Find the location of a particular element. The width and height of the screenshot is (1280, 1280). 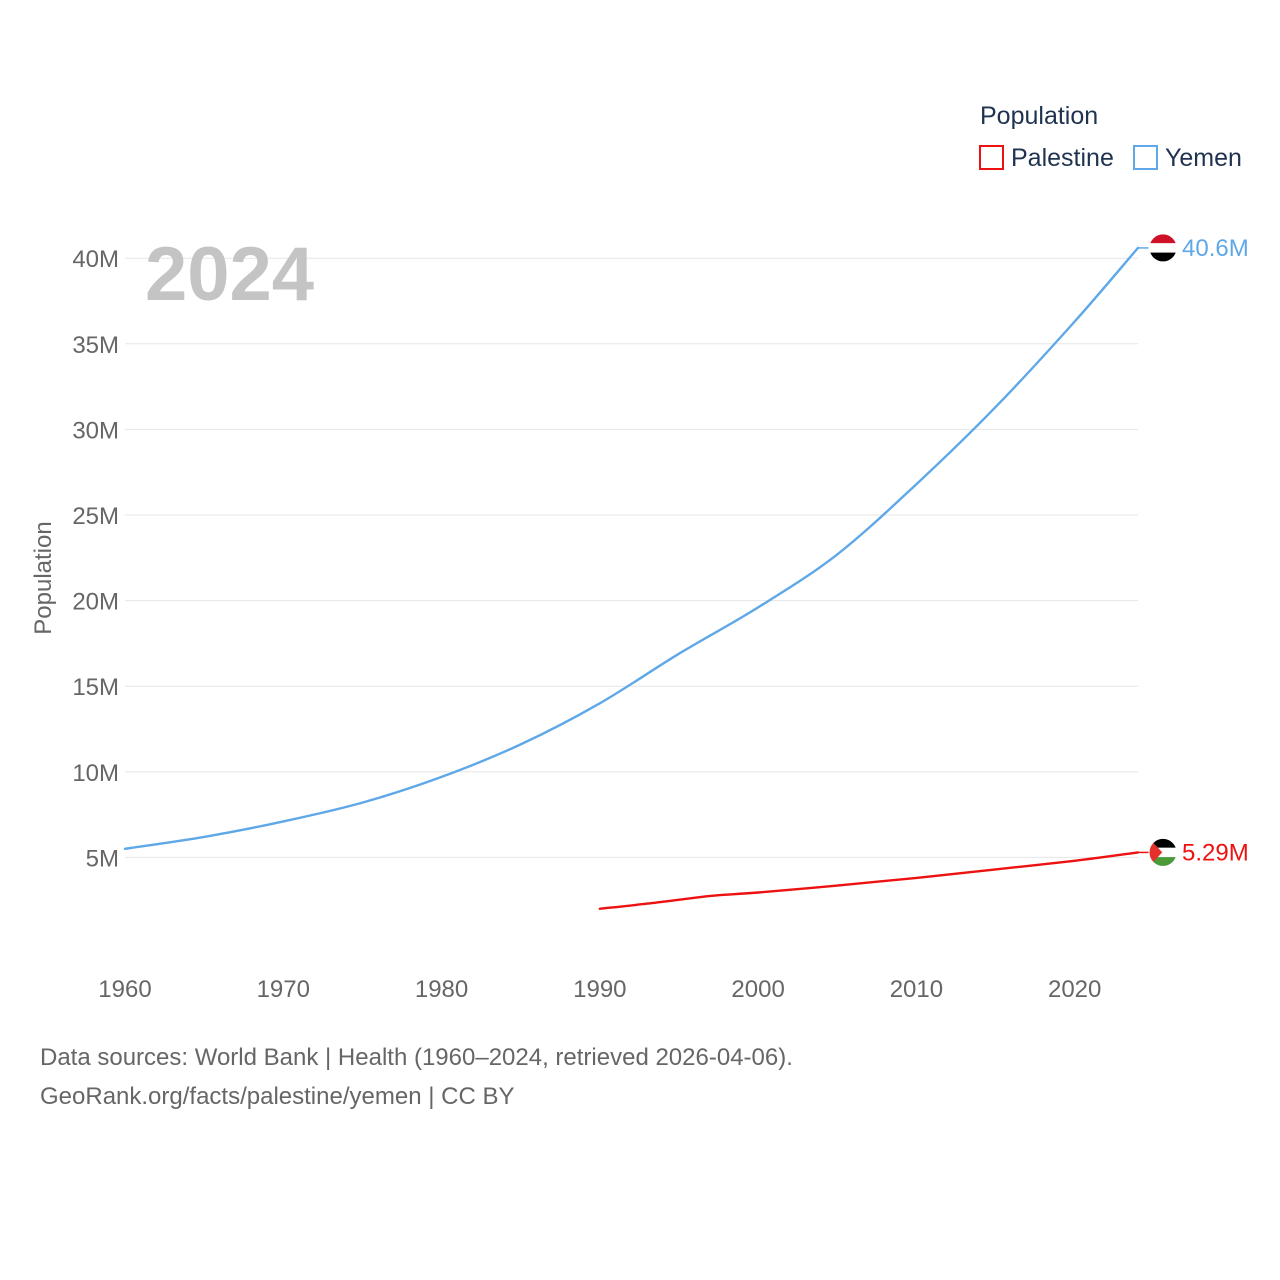

x-tick-1960: 1960 is located at coordinates (124, 989).